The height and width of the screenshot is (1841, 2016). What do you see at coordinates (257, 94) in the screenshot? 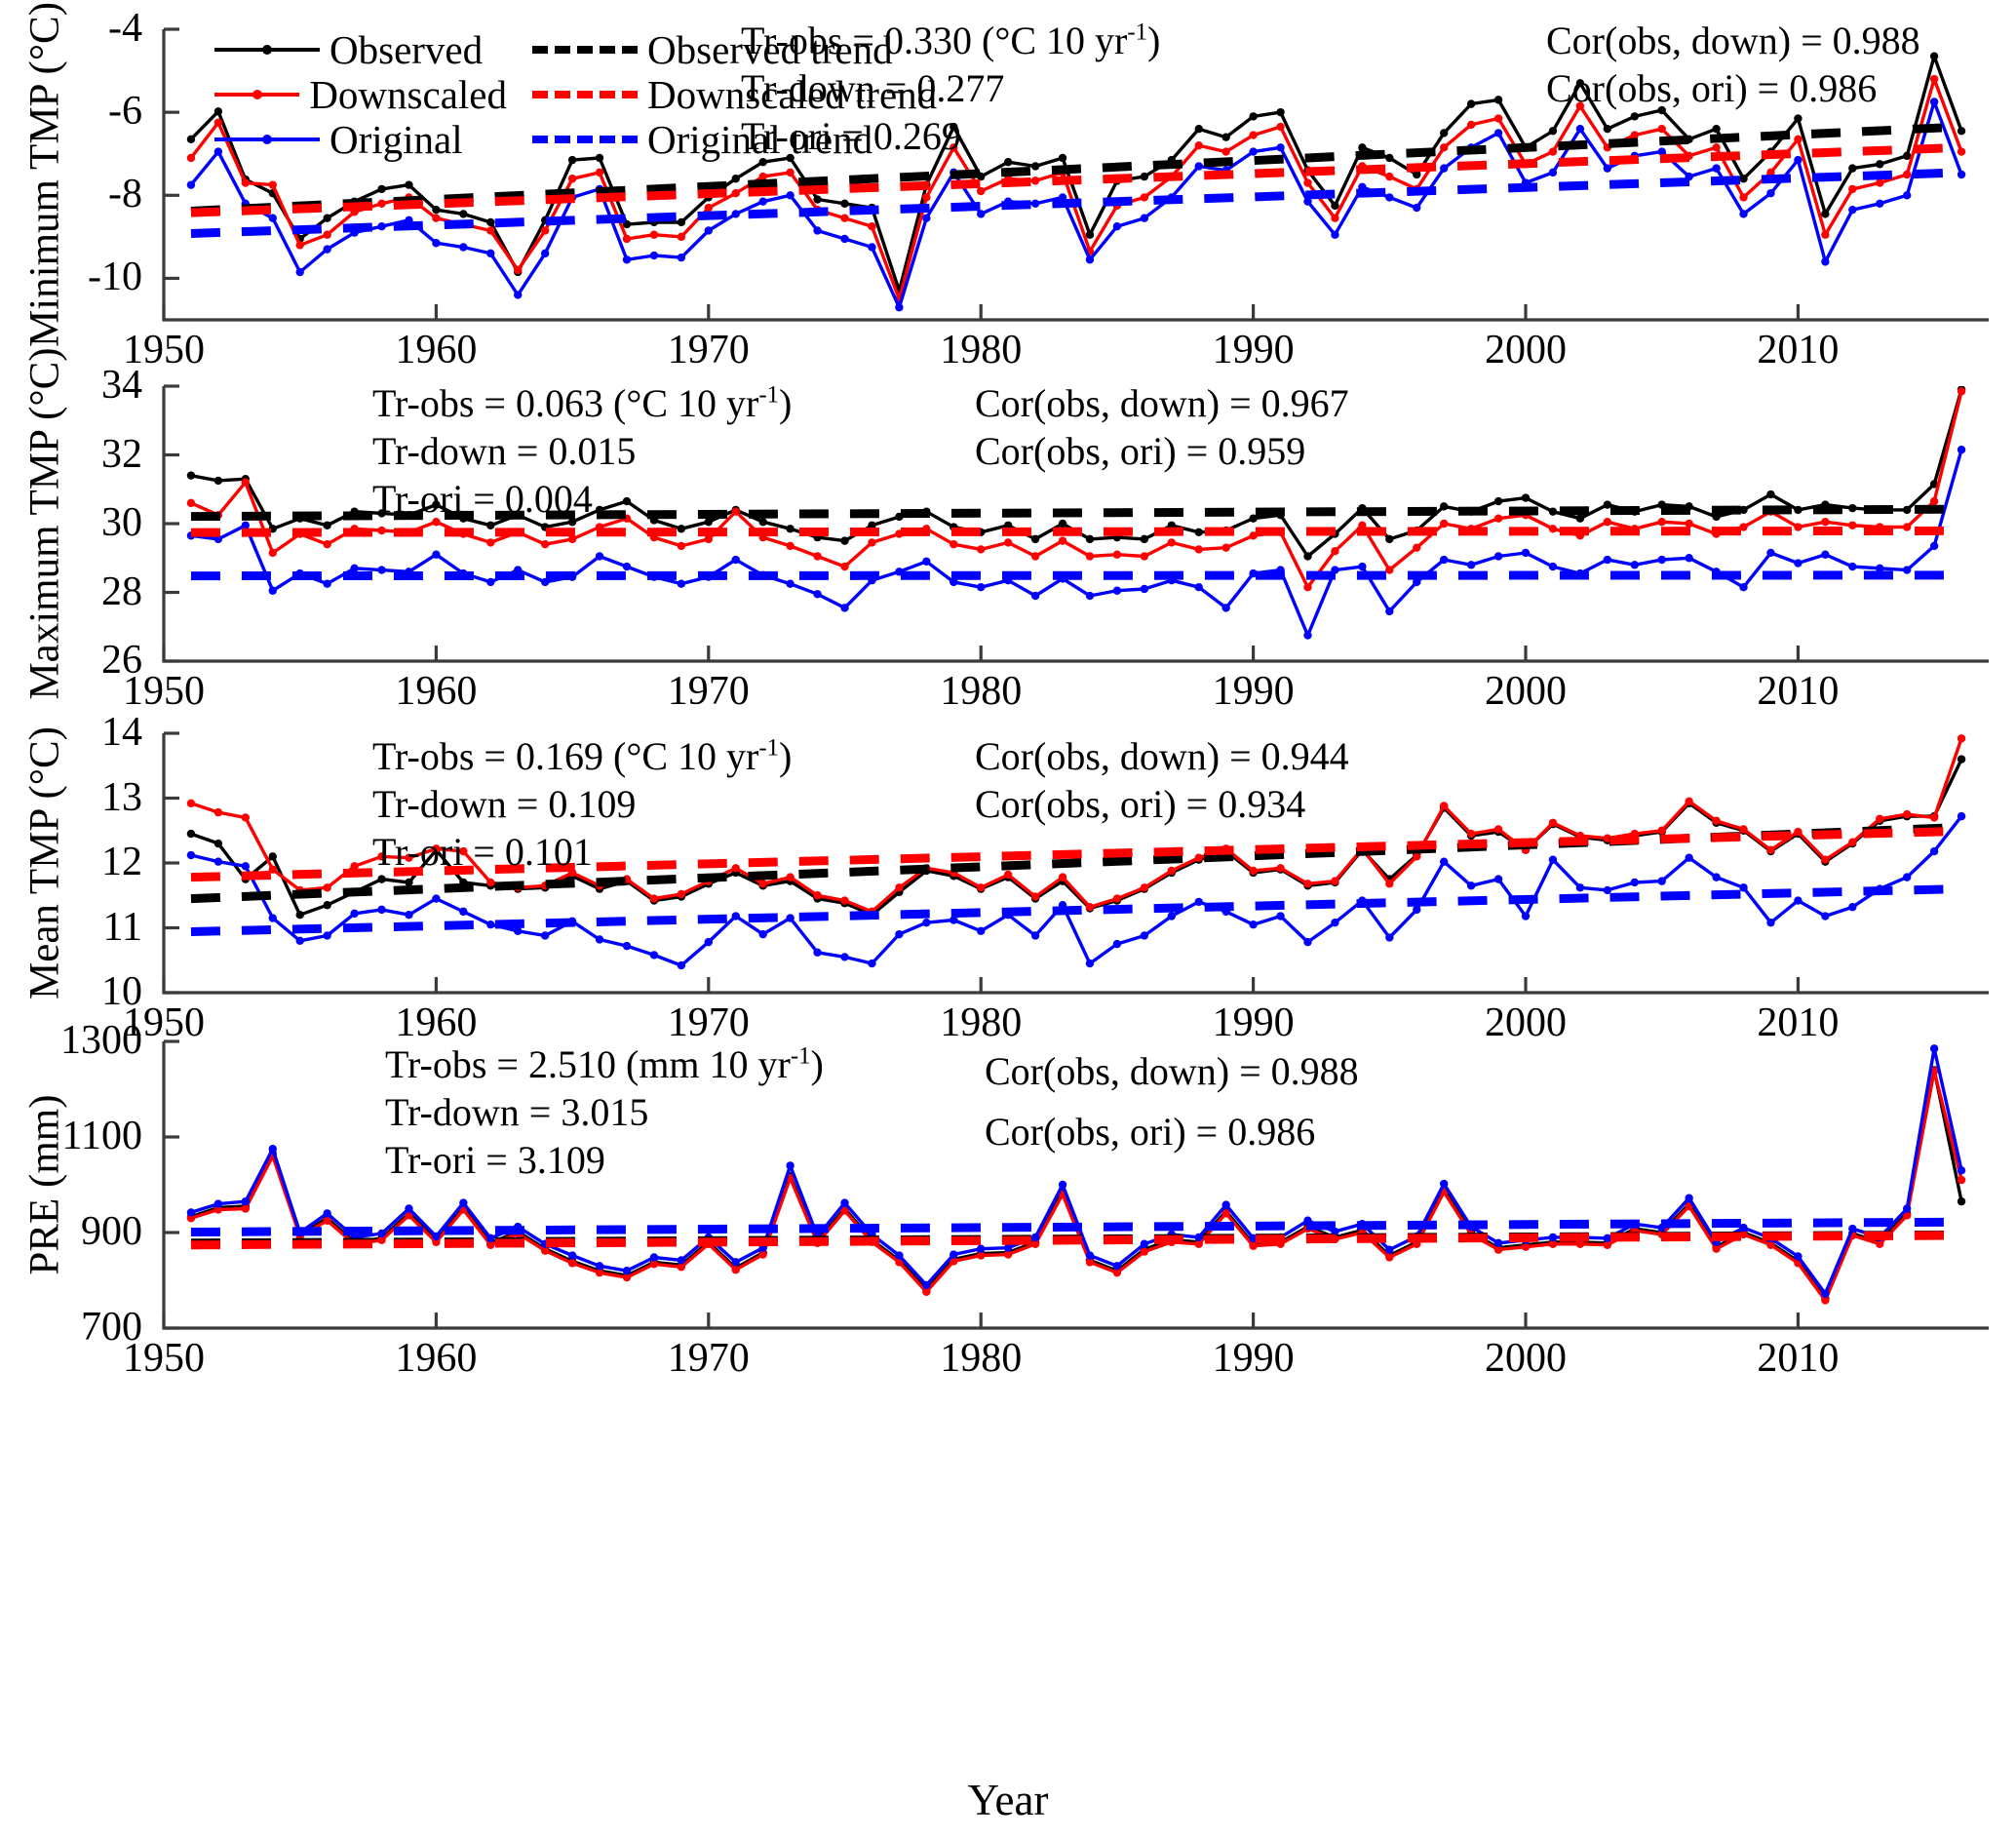
I see `legend-marker-dot` at bounding box center [257, 94].